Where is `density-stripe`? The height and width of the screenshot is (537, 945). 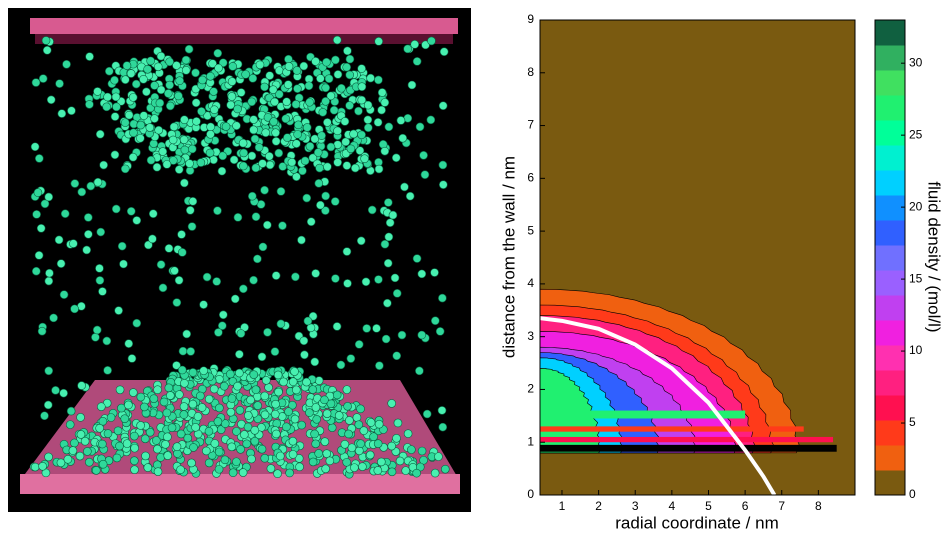
density-stripe is located at coordinates (643, 414).